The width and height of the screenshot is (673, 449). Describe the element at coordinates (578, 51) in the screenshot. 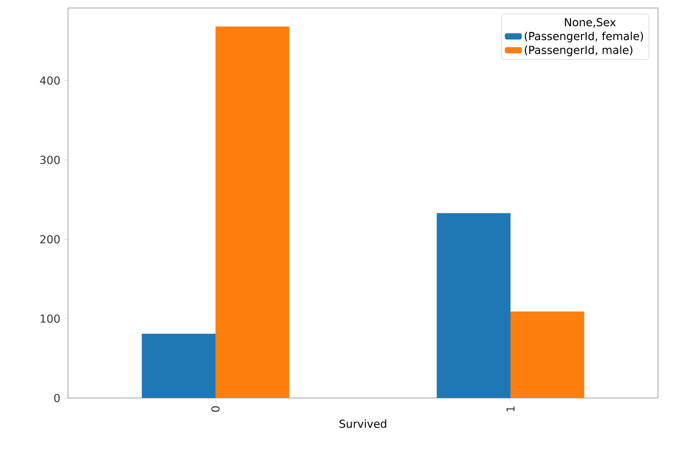

I see `legend-label: (PassengerId, male)` at that location.